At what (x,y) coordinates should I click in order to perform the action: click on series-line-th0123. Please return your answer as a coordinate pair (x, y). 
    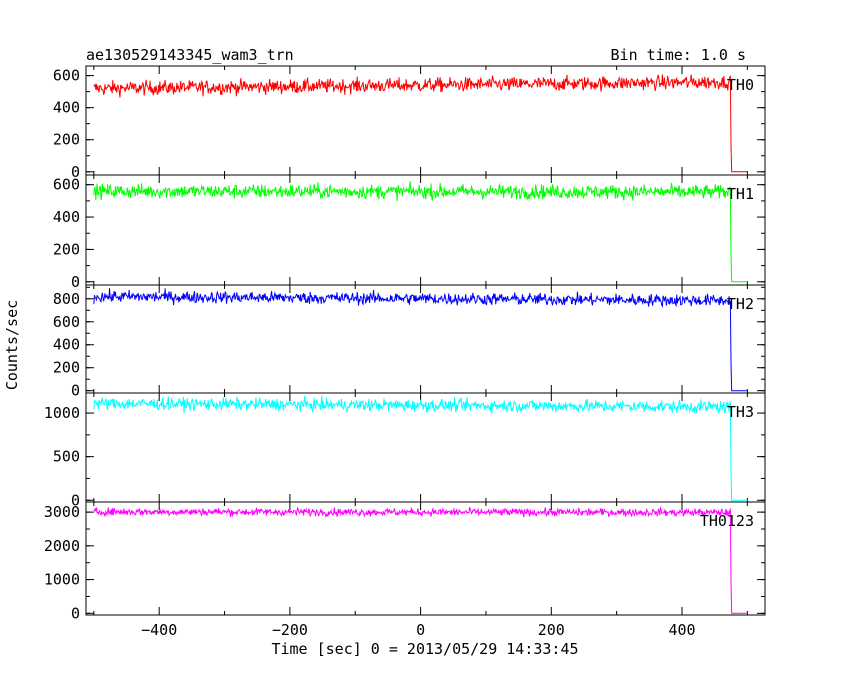
    Looking at the image, I should click on (420, 560).